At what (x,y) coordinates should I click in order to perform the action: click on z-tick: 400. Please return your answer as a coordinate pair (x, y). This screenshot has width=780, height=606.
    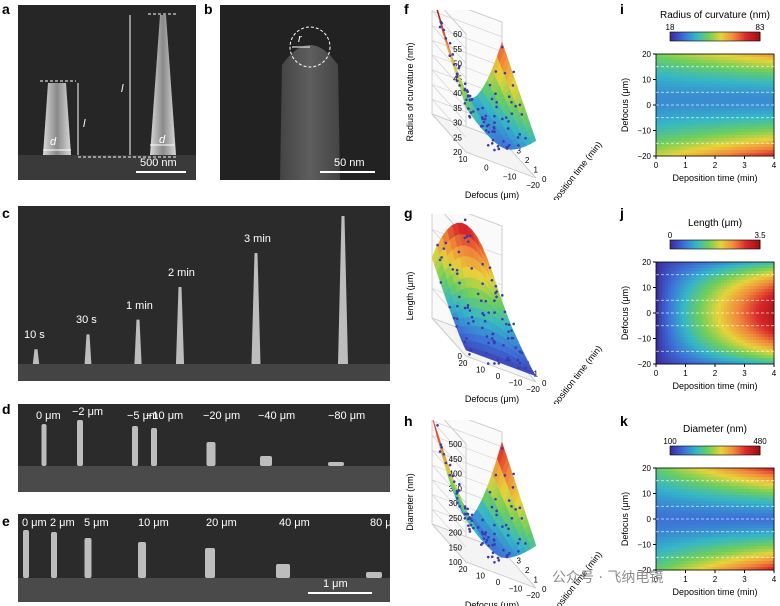
    Looking at the image, I should click on (456, 474).